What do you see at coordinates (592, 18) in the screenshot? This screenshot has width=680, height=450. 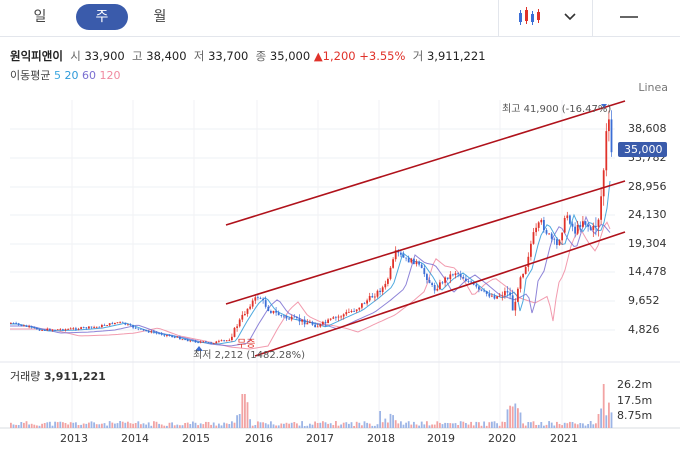 I see `toolbar-divider` at bounding box center [592, 18].